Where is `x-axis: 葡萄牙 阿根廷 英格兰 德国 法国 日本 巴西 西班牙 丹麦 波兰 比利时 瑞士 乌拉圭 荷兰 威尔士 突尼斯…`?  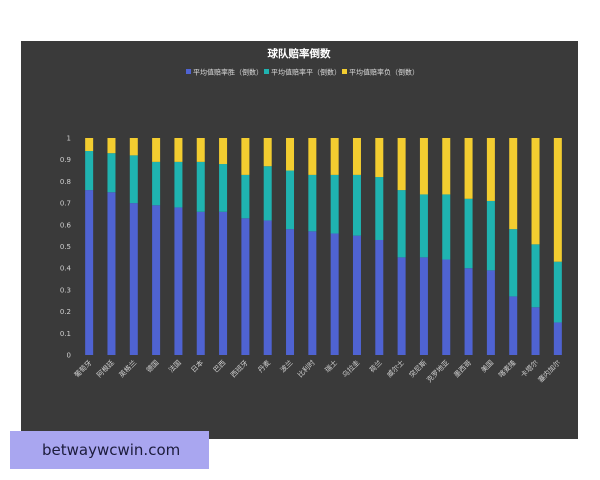 x-axis: 葡萄牙 阿根廷 英格兰 德国 法国 日本 巴西 西班牙 丹麦 波兰 比利时 瑞士 乌拉圭 荷兰 威尔士 突尼斯… is located at coordinates (317, 371).